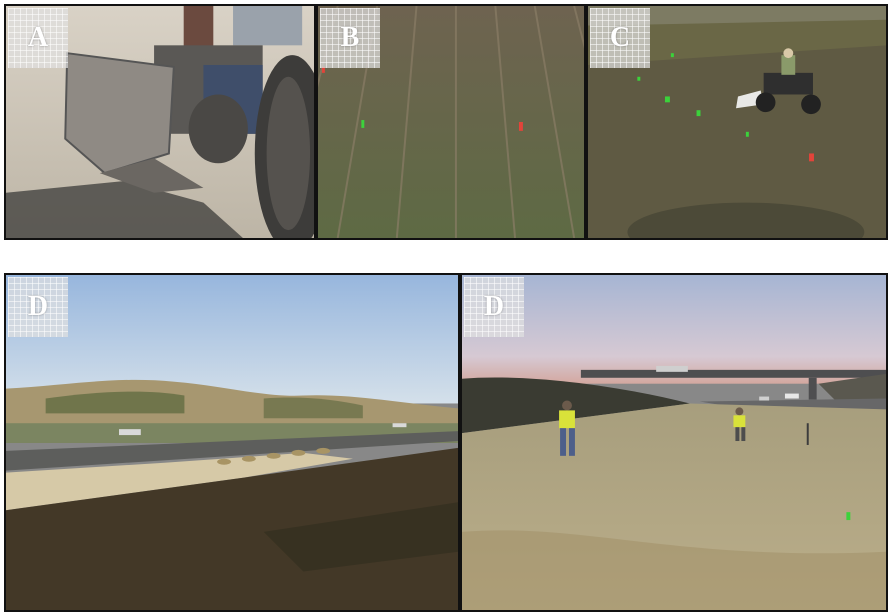  Describe the element at coordinates (38, 38) in the screenshot. I see `panel-label-a: A` at that location.